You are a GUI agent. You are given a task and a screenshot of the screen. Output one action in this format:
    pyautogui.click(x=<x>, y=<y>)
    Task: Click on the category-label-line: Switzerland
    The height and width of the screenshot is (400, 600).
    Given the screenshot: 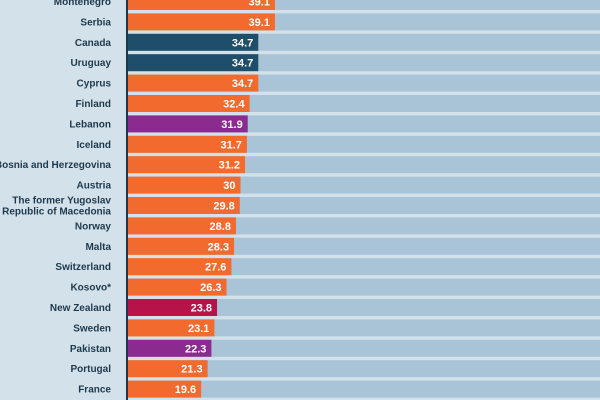 What is the action you would take?
    pyautogui.click(x=83, y=267)
    